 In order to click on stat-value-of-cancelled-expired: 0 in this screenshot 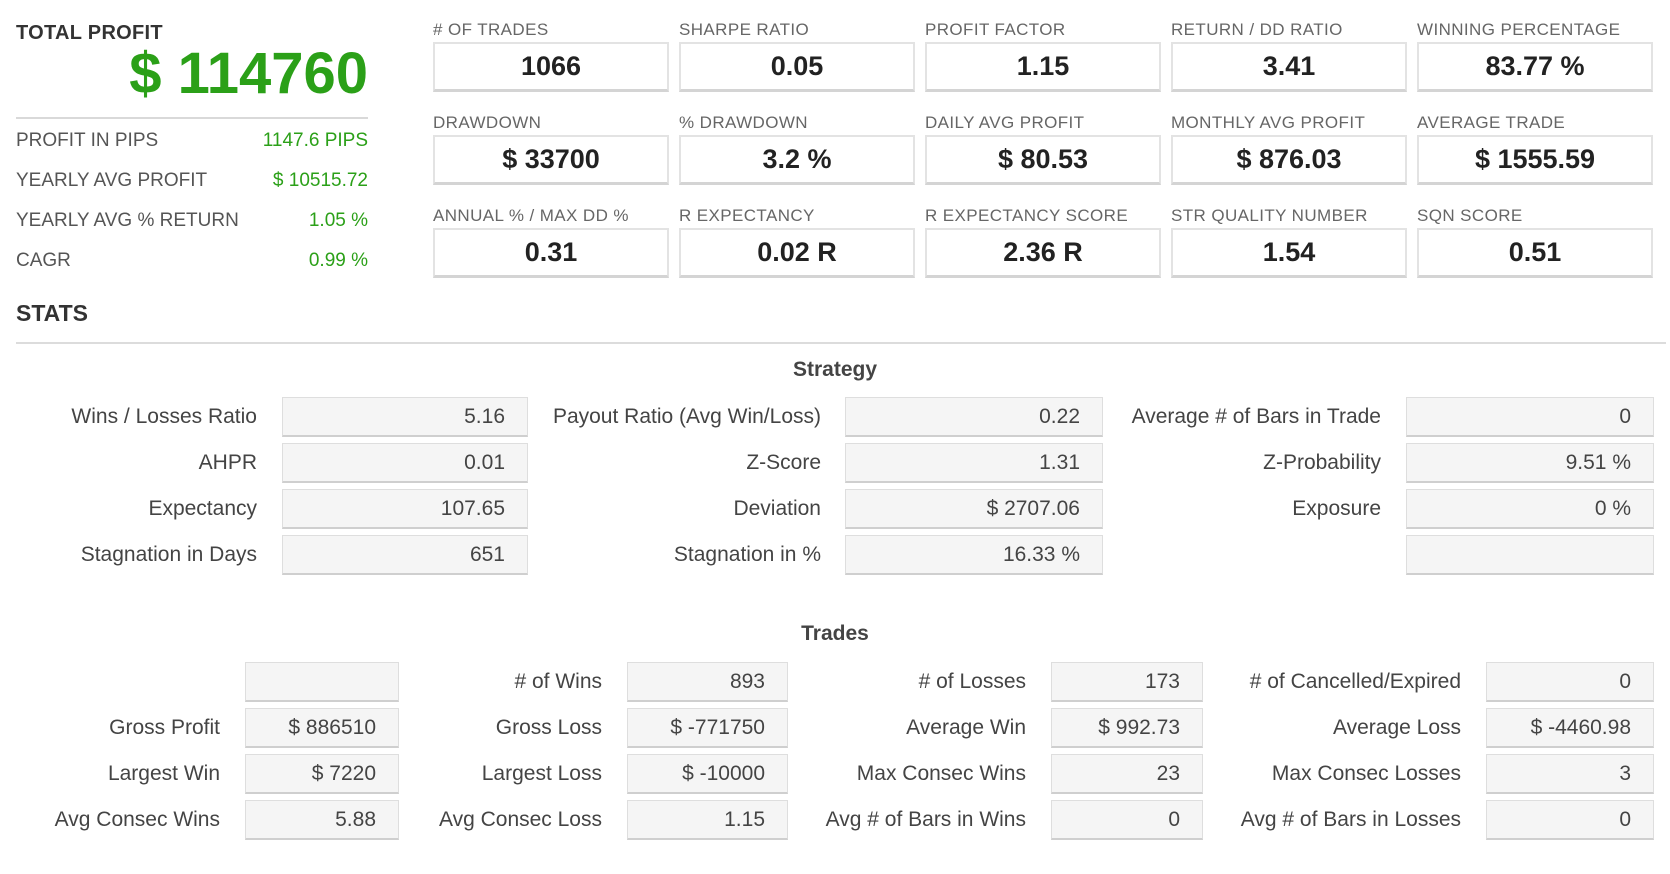, I will do `click(1570, 682)`.